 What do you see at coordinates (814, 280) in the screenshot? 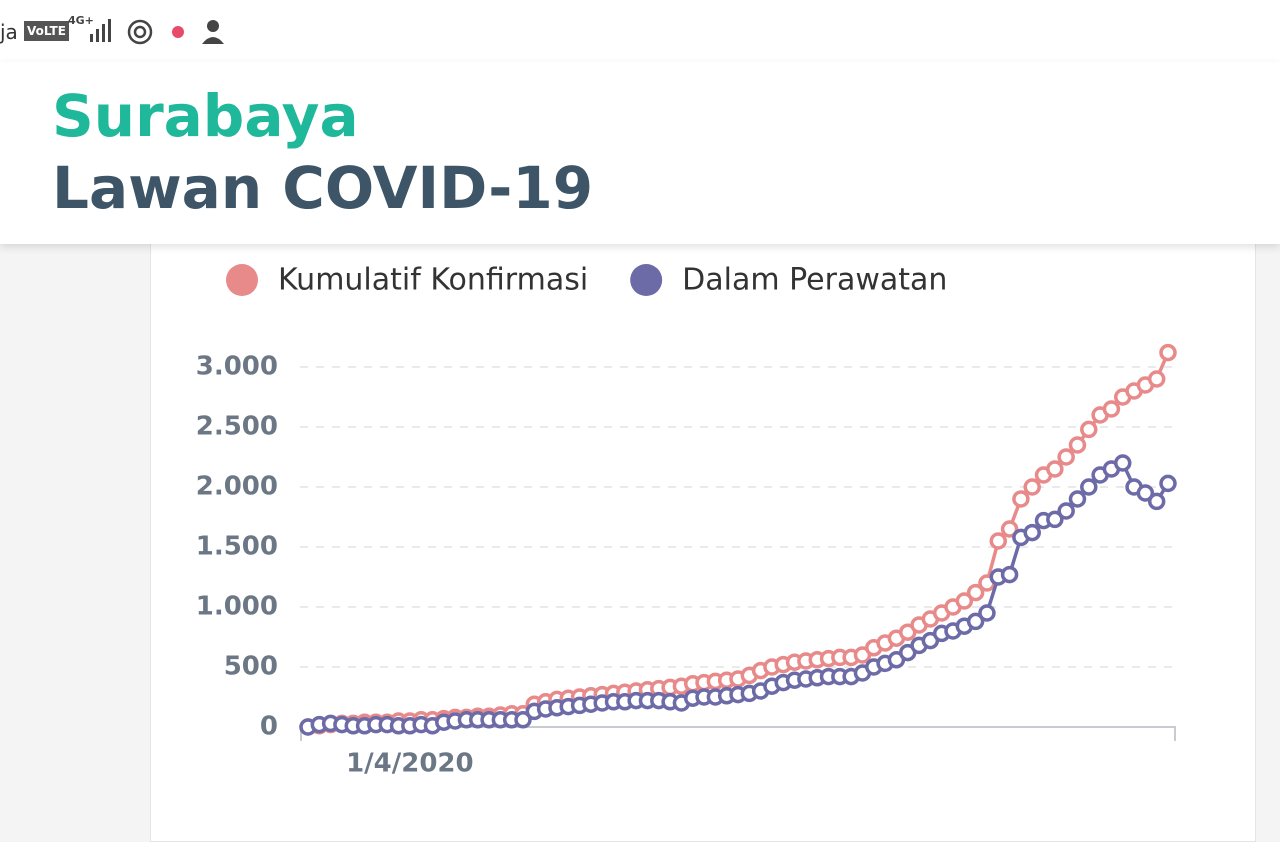
I see `legend-label: Dalam Perawatan` at bounding box center [814, 280].